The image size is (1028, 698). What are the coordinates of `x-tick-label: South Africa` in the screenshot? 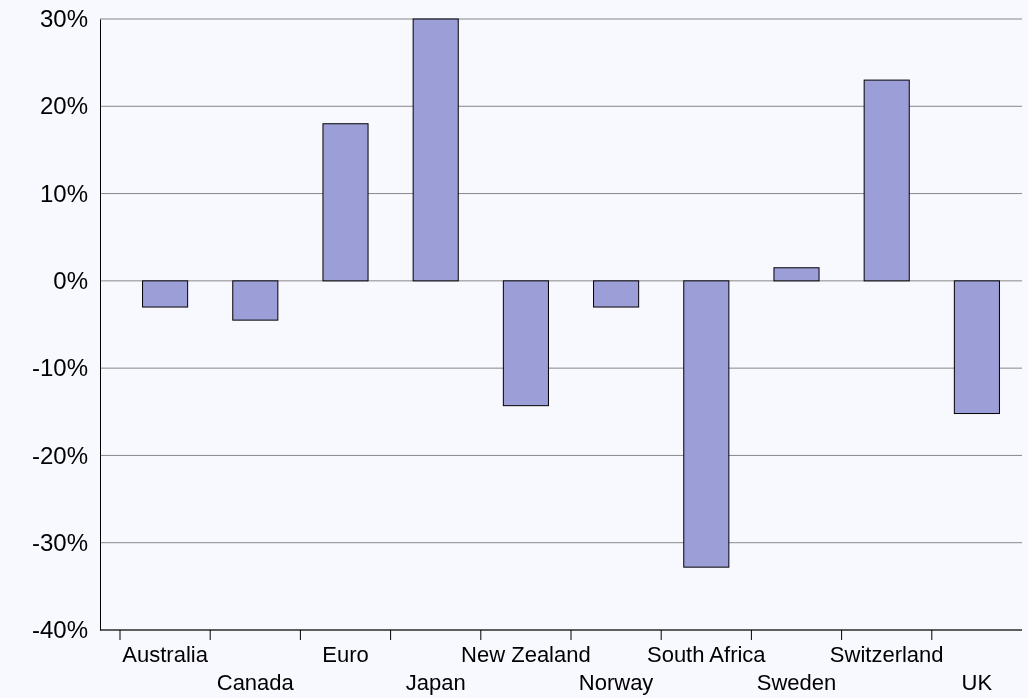 It's located at (706, 654).